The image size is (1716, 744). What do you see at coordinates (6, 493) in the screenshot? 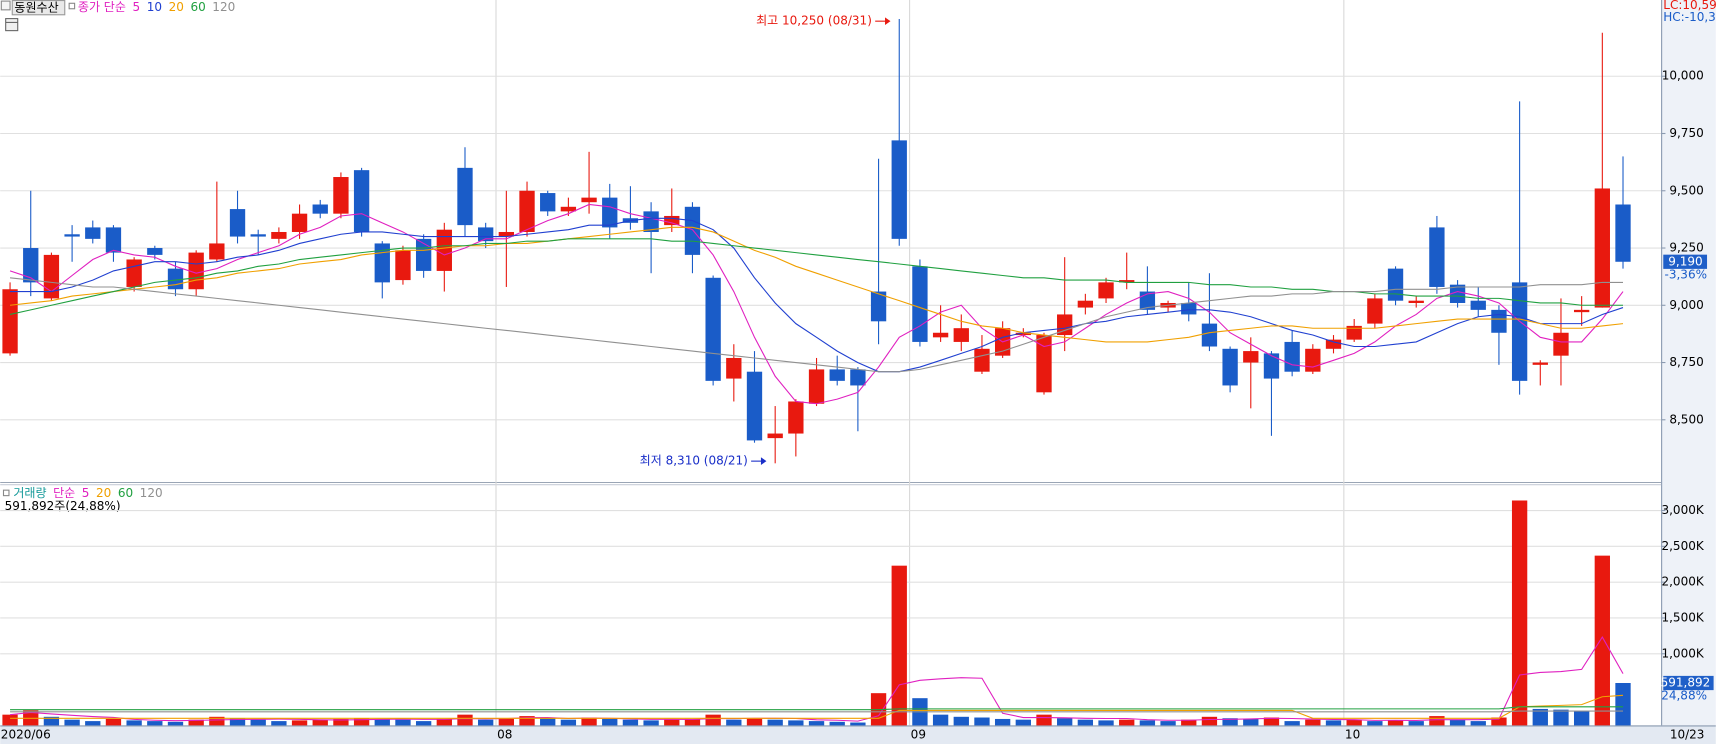
I see `legend-icon` at bounding box center [6, 493].